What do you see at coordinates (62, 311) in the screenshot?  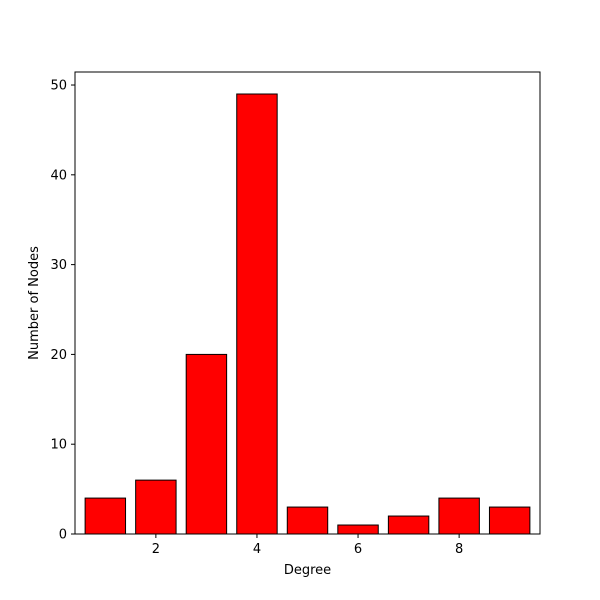 I see `y-axis-ticks: 0 10 20 30 40 50` at bounding box center [62, 311].